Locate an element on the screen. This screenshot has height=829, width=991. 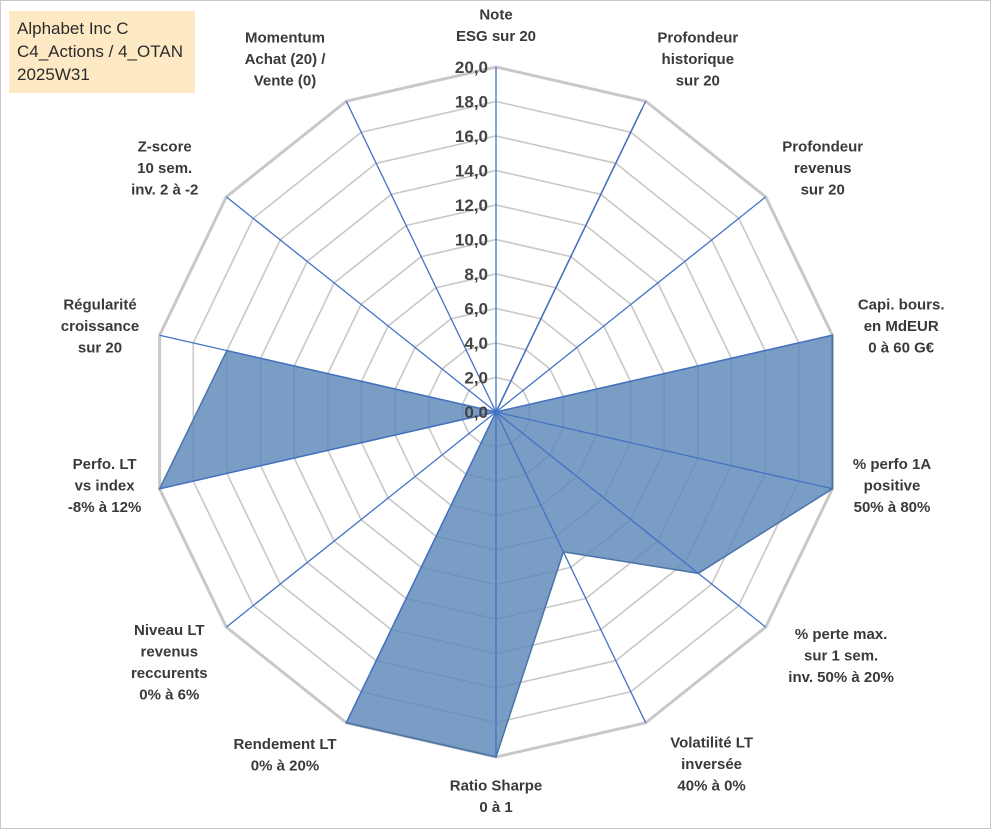
axis-label-3-line-0: Capi. bours. is located at coordinates (901, 304).